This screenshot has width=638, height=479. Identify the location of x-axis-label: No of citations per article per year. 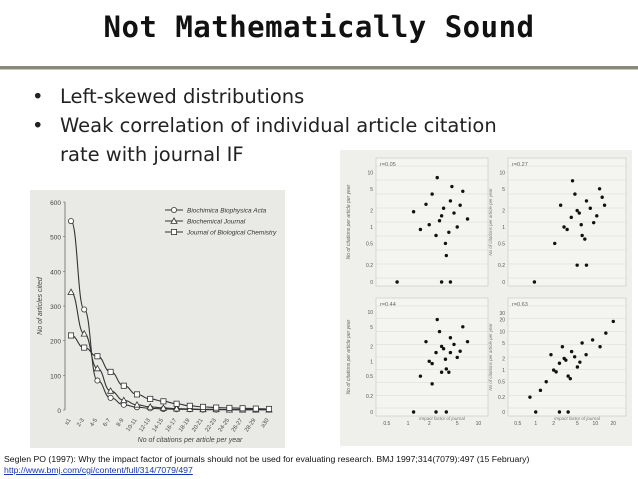
(190, 440).